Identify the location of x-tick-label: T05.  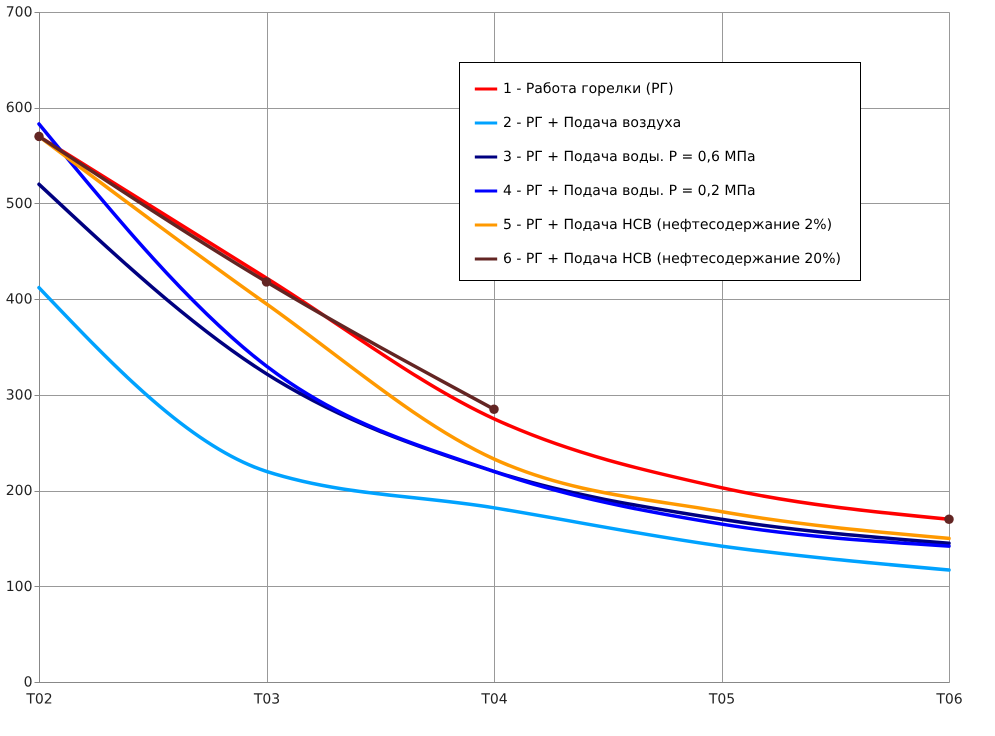
(722, 700).